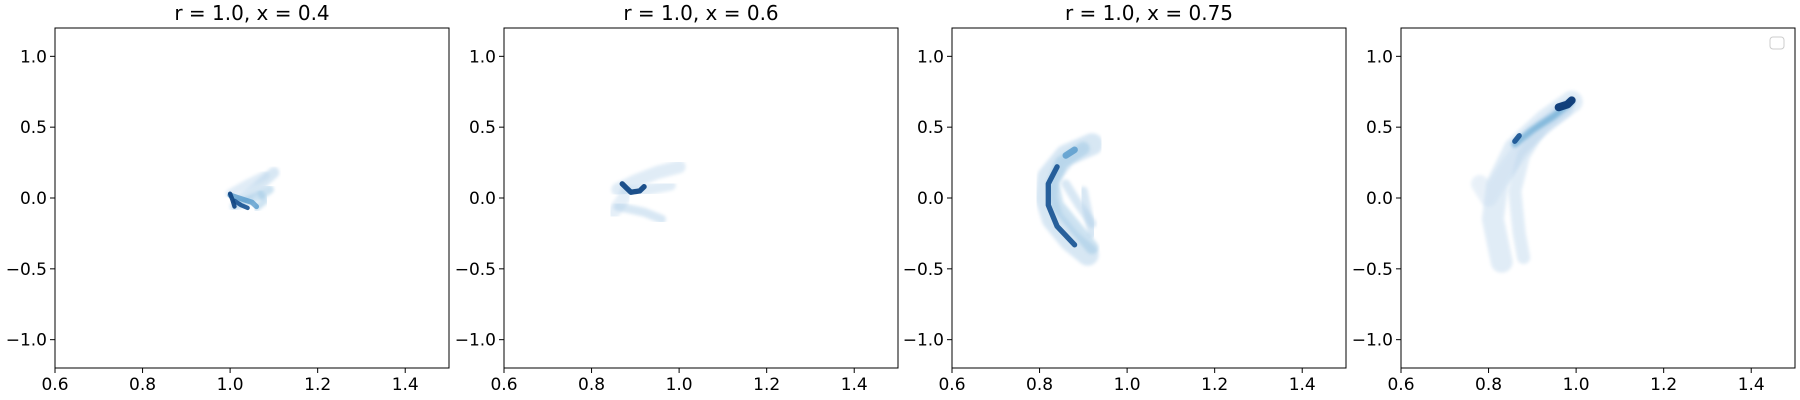 The width and height of the screenshot is (1800, 400). What do you see at coordinates (251, 13) in the screenshot?
I see `panel-title: r = 1.0, x = 0.4` at bounding box center [251, 13].